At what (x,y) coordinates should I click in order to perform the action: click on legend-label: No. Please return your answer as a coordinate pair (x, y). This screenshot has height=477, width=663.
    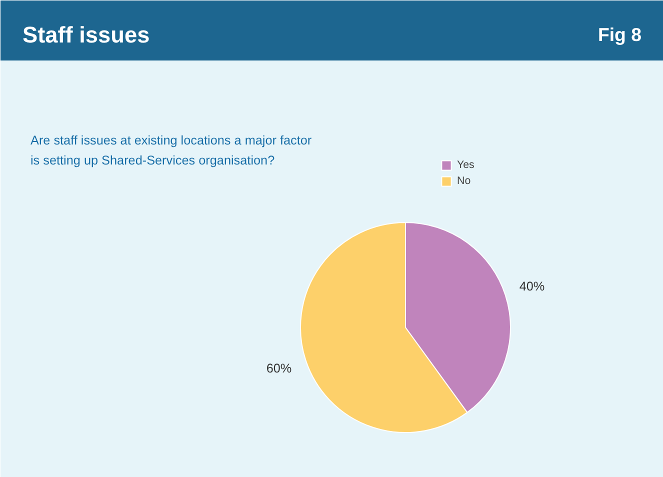
    Looking at the image, I should click on (464, 181).